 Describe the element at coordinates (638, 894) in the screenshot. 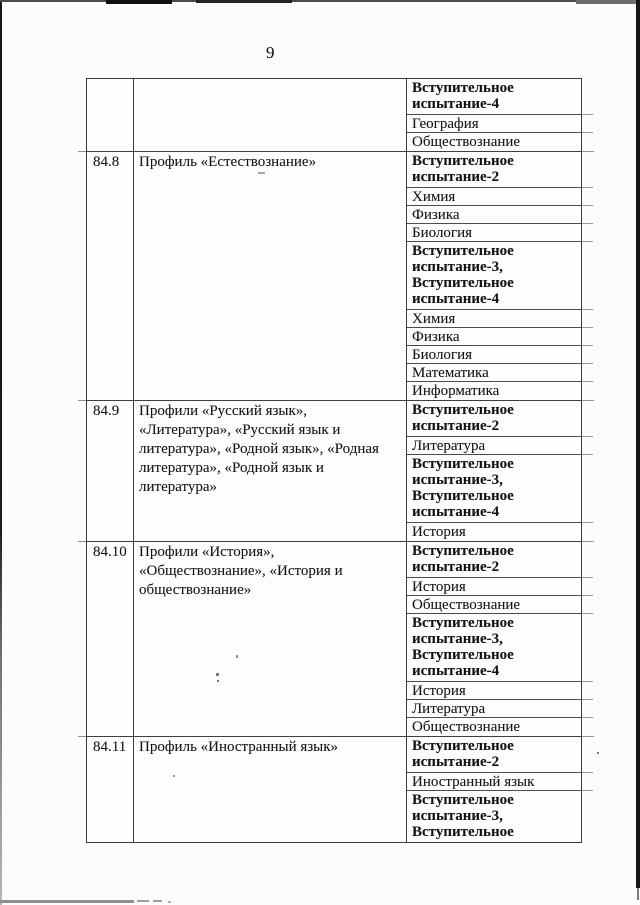

I see `scan-edge-right-tail` at that location.